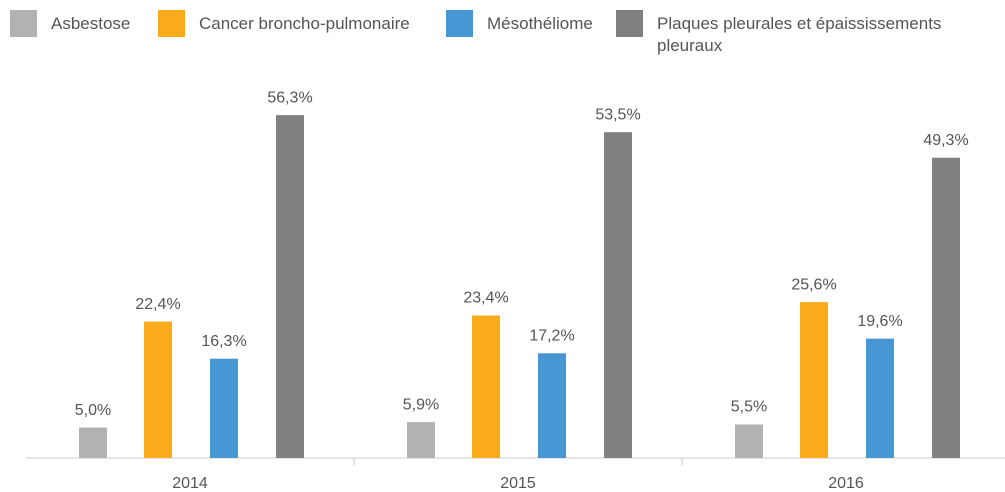 The width and height of the screenshot is (1005, 492). Describe the element at coordinates (91, 23) in the screenshot. I see `legend-label: Asbestose` at that location.